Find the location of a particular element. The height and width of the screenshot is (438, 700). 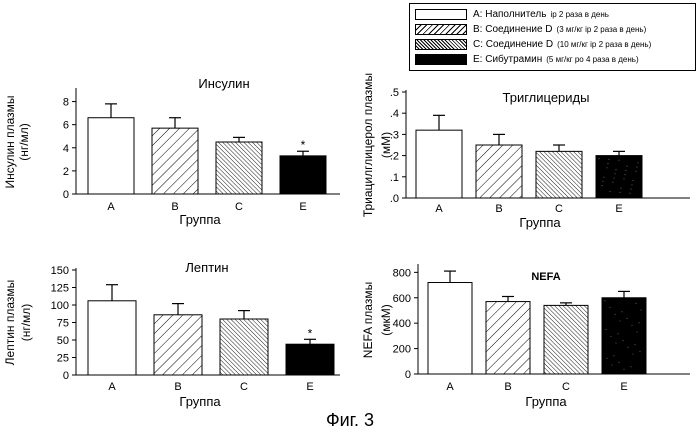

chart-title: Инсулин is located at coordinates (223, 83).